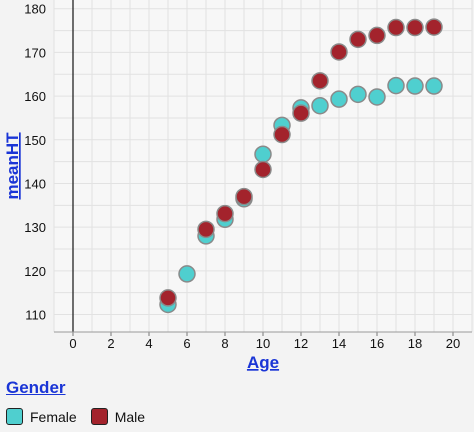 Image resolution: width=474 pixels, height=432 pixels. What do you see at coordinates (130, 416) in the screenshot?
I see `legend-label-male: Male` at bounding box center [130, 416].